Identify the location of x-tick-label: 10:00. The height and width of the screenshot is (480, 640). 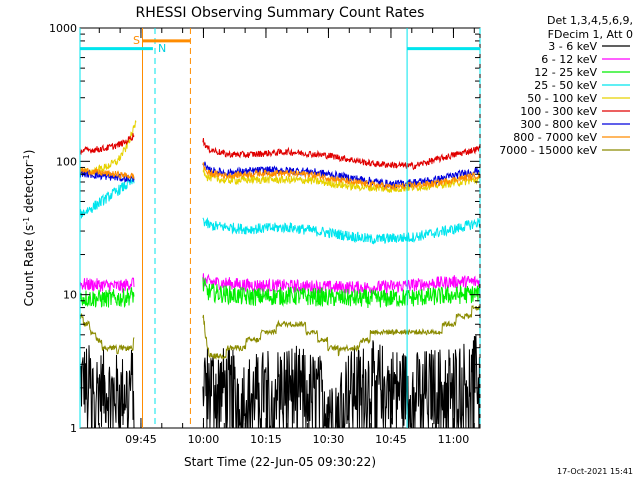
(204, 439).